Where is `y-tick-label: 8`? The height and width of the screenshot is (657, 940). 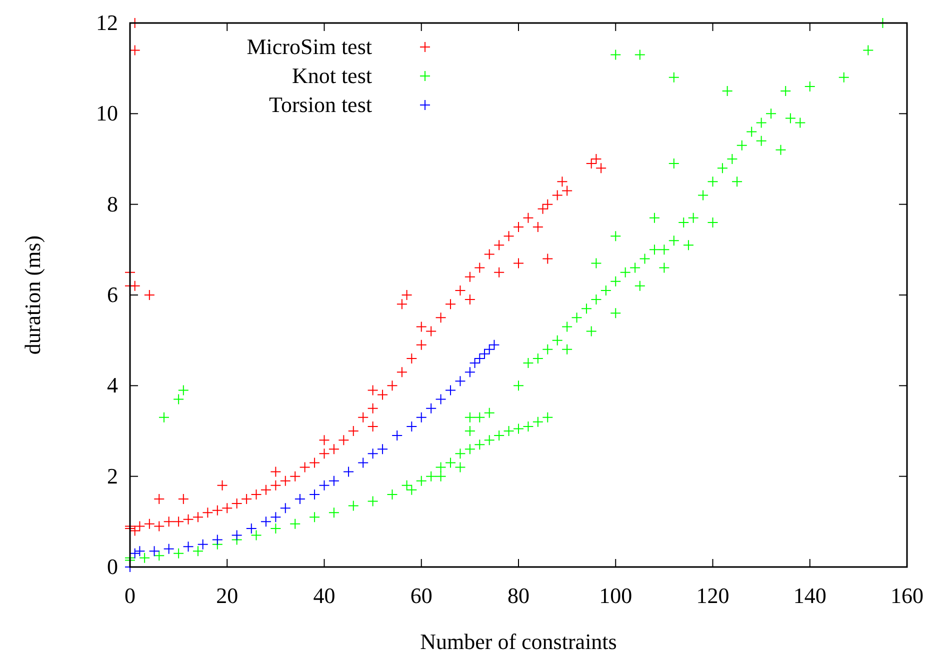
y-tick-label: 8 is located at coordinates (112, 203).